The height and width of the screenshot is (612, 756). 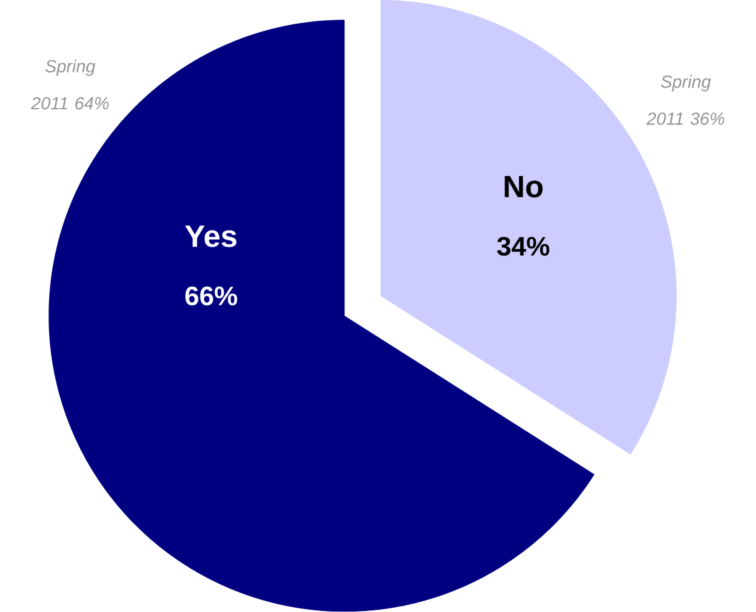 What do you see at coordinates (210, 237) in the screenshot?
I see `slice-label: Yes` at bounding box center [210, 237].